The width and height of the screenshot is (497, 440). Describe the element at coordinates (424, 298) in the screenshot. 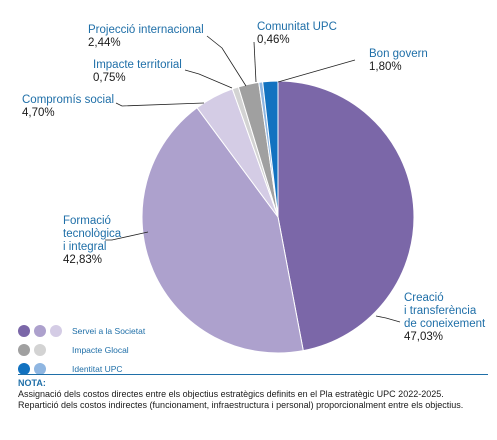

I see `label-creacio-line1: Creació` at that location.